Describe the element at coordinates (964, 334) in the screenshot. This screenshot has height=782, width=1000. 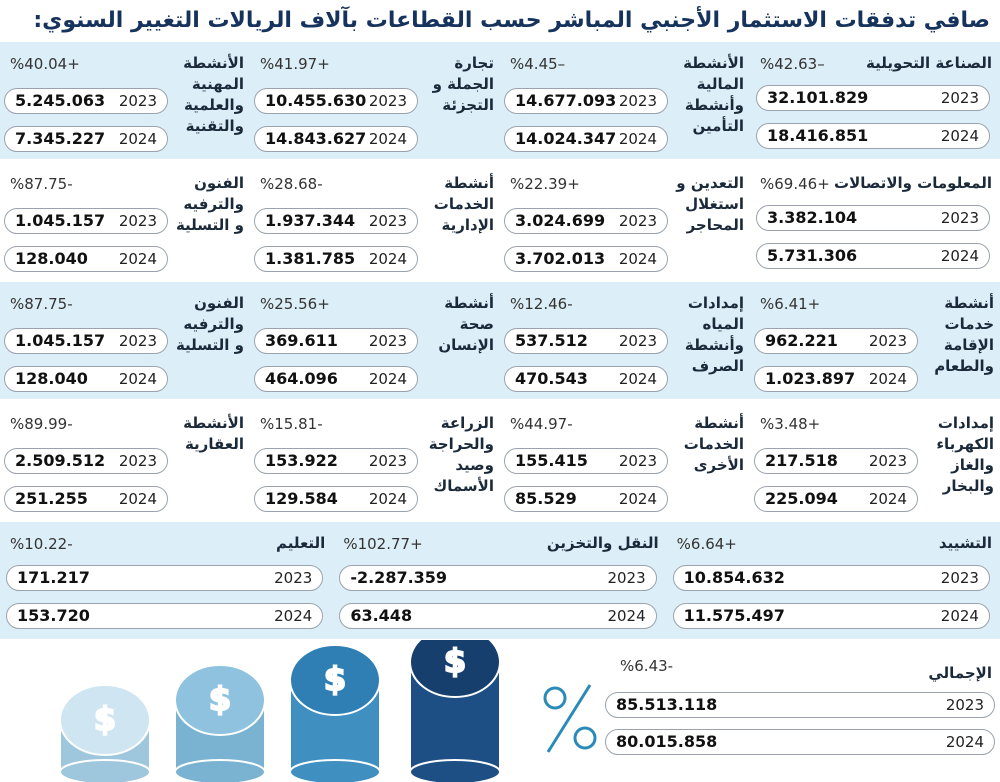
I see `sector-name: أنشطة خدمات الإقامة والطعام` at that location.